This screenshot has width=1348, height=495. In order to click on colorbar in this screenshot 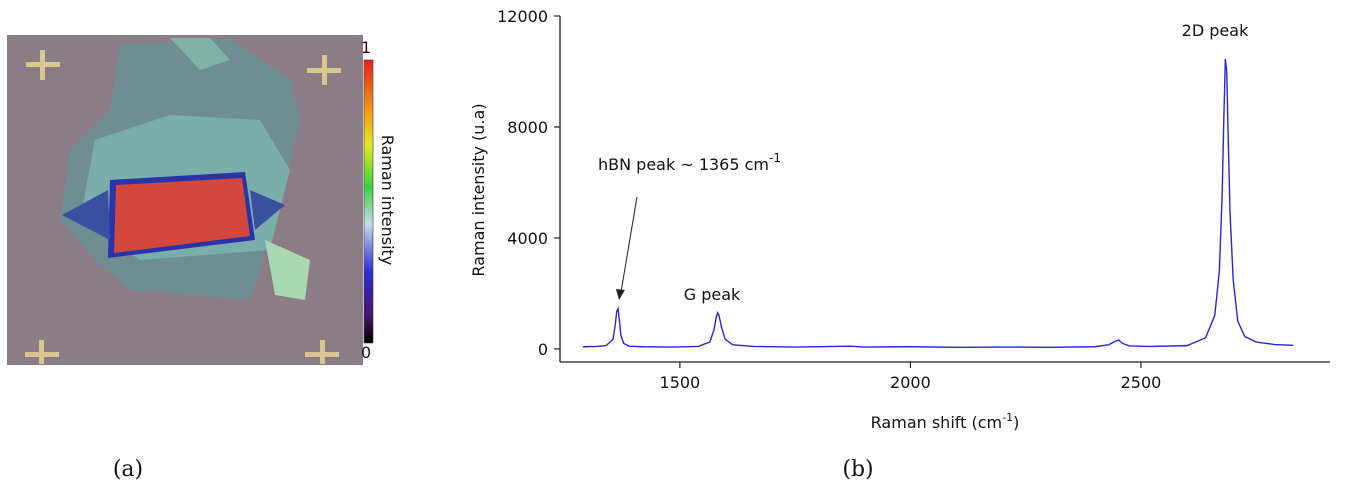, I will do `click(368, 201)`.